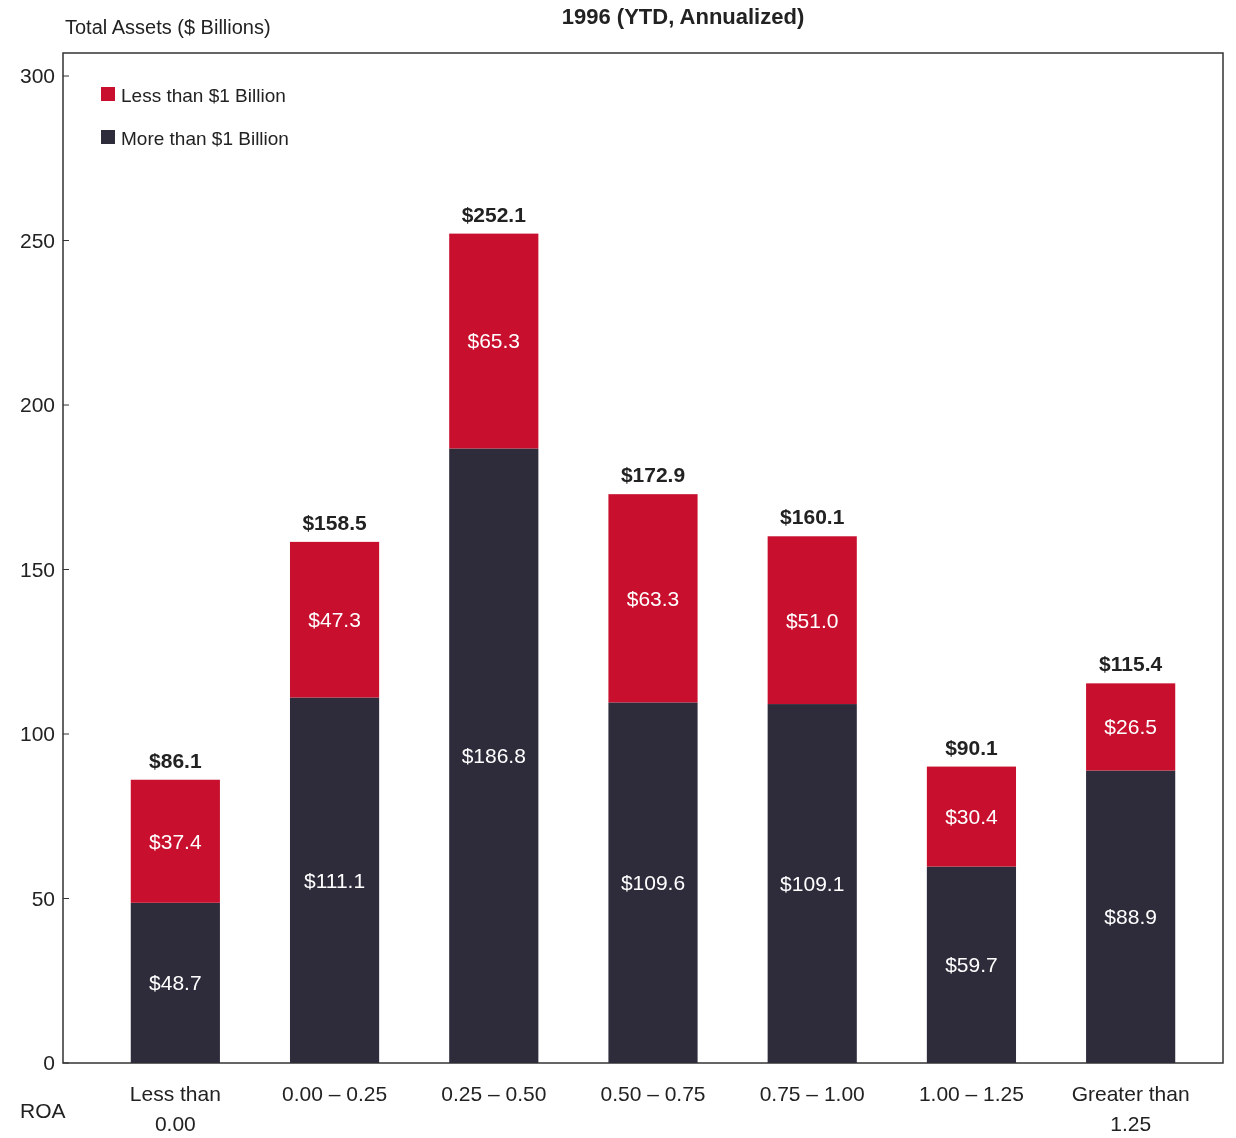 This screenshot has height=1138, width=1236. Describe the element at coordinates (1130, 917) in the screenshot. I see `data-label: $88.9` at that location.